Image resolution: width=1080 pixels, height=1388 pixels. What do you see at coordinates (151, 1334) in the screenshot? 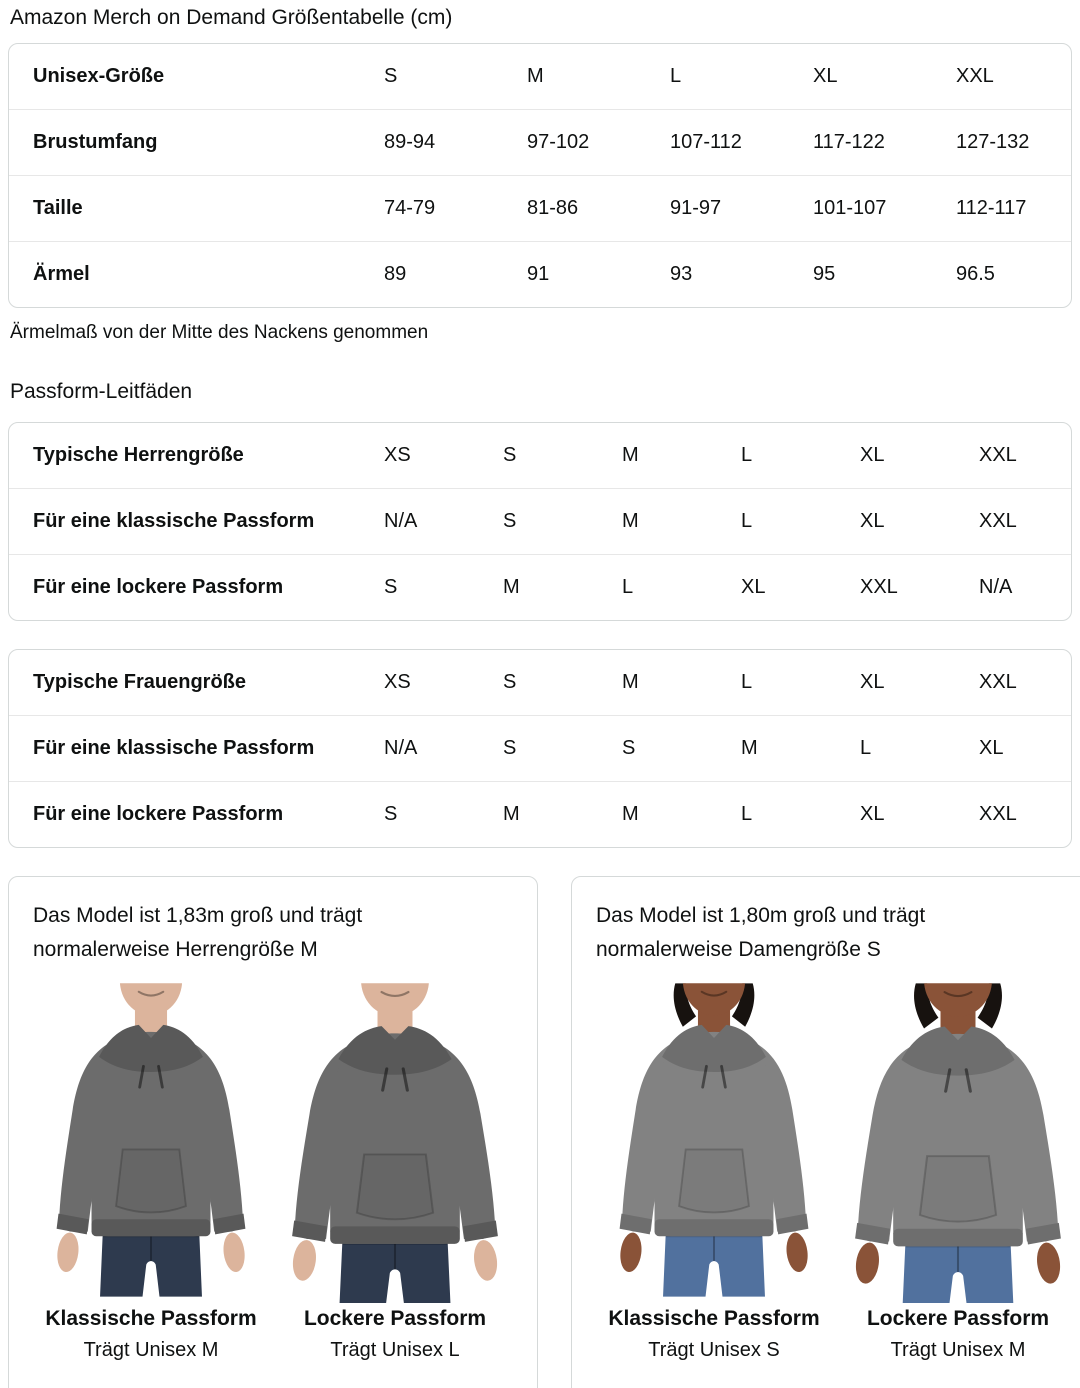
I see `figure-caption: Klassische Passform Trägt Unisex M` at bounding box center [151, 1334].